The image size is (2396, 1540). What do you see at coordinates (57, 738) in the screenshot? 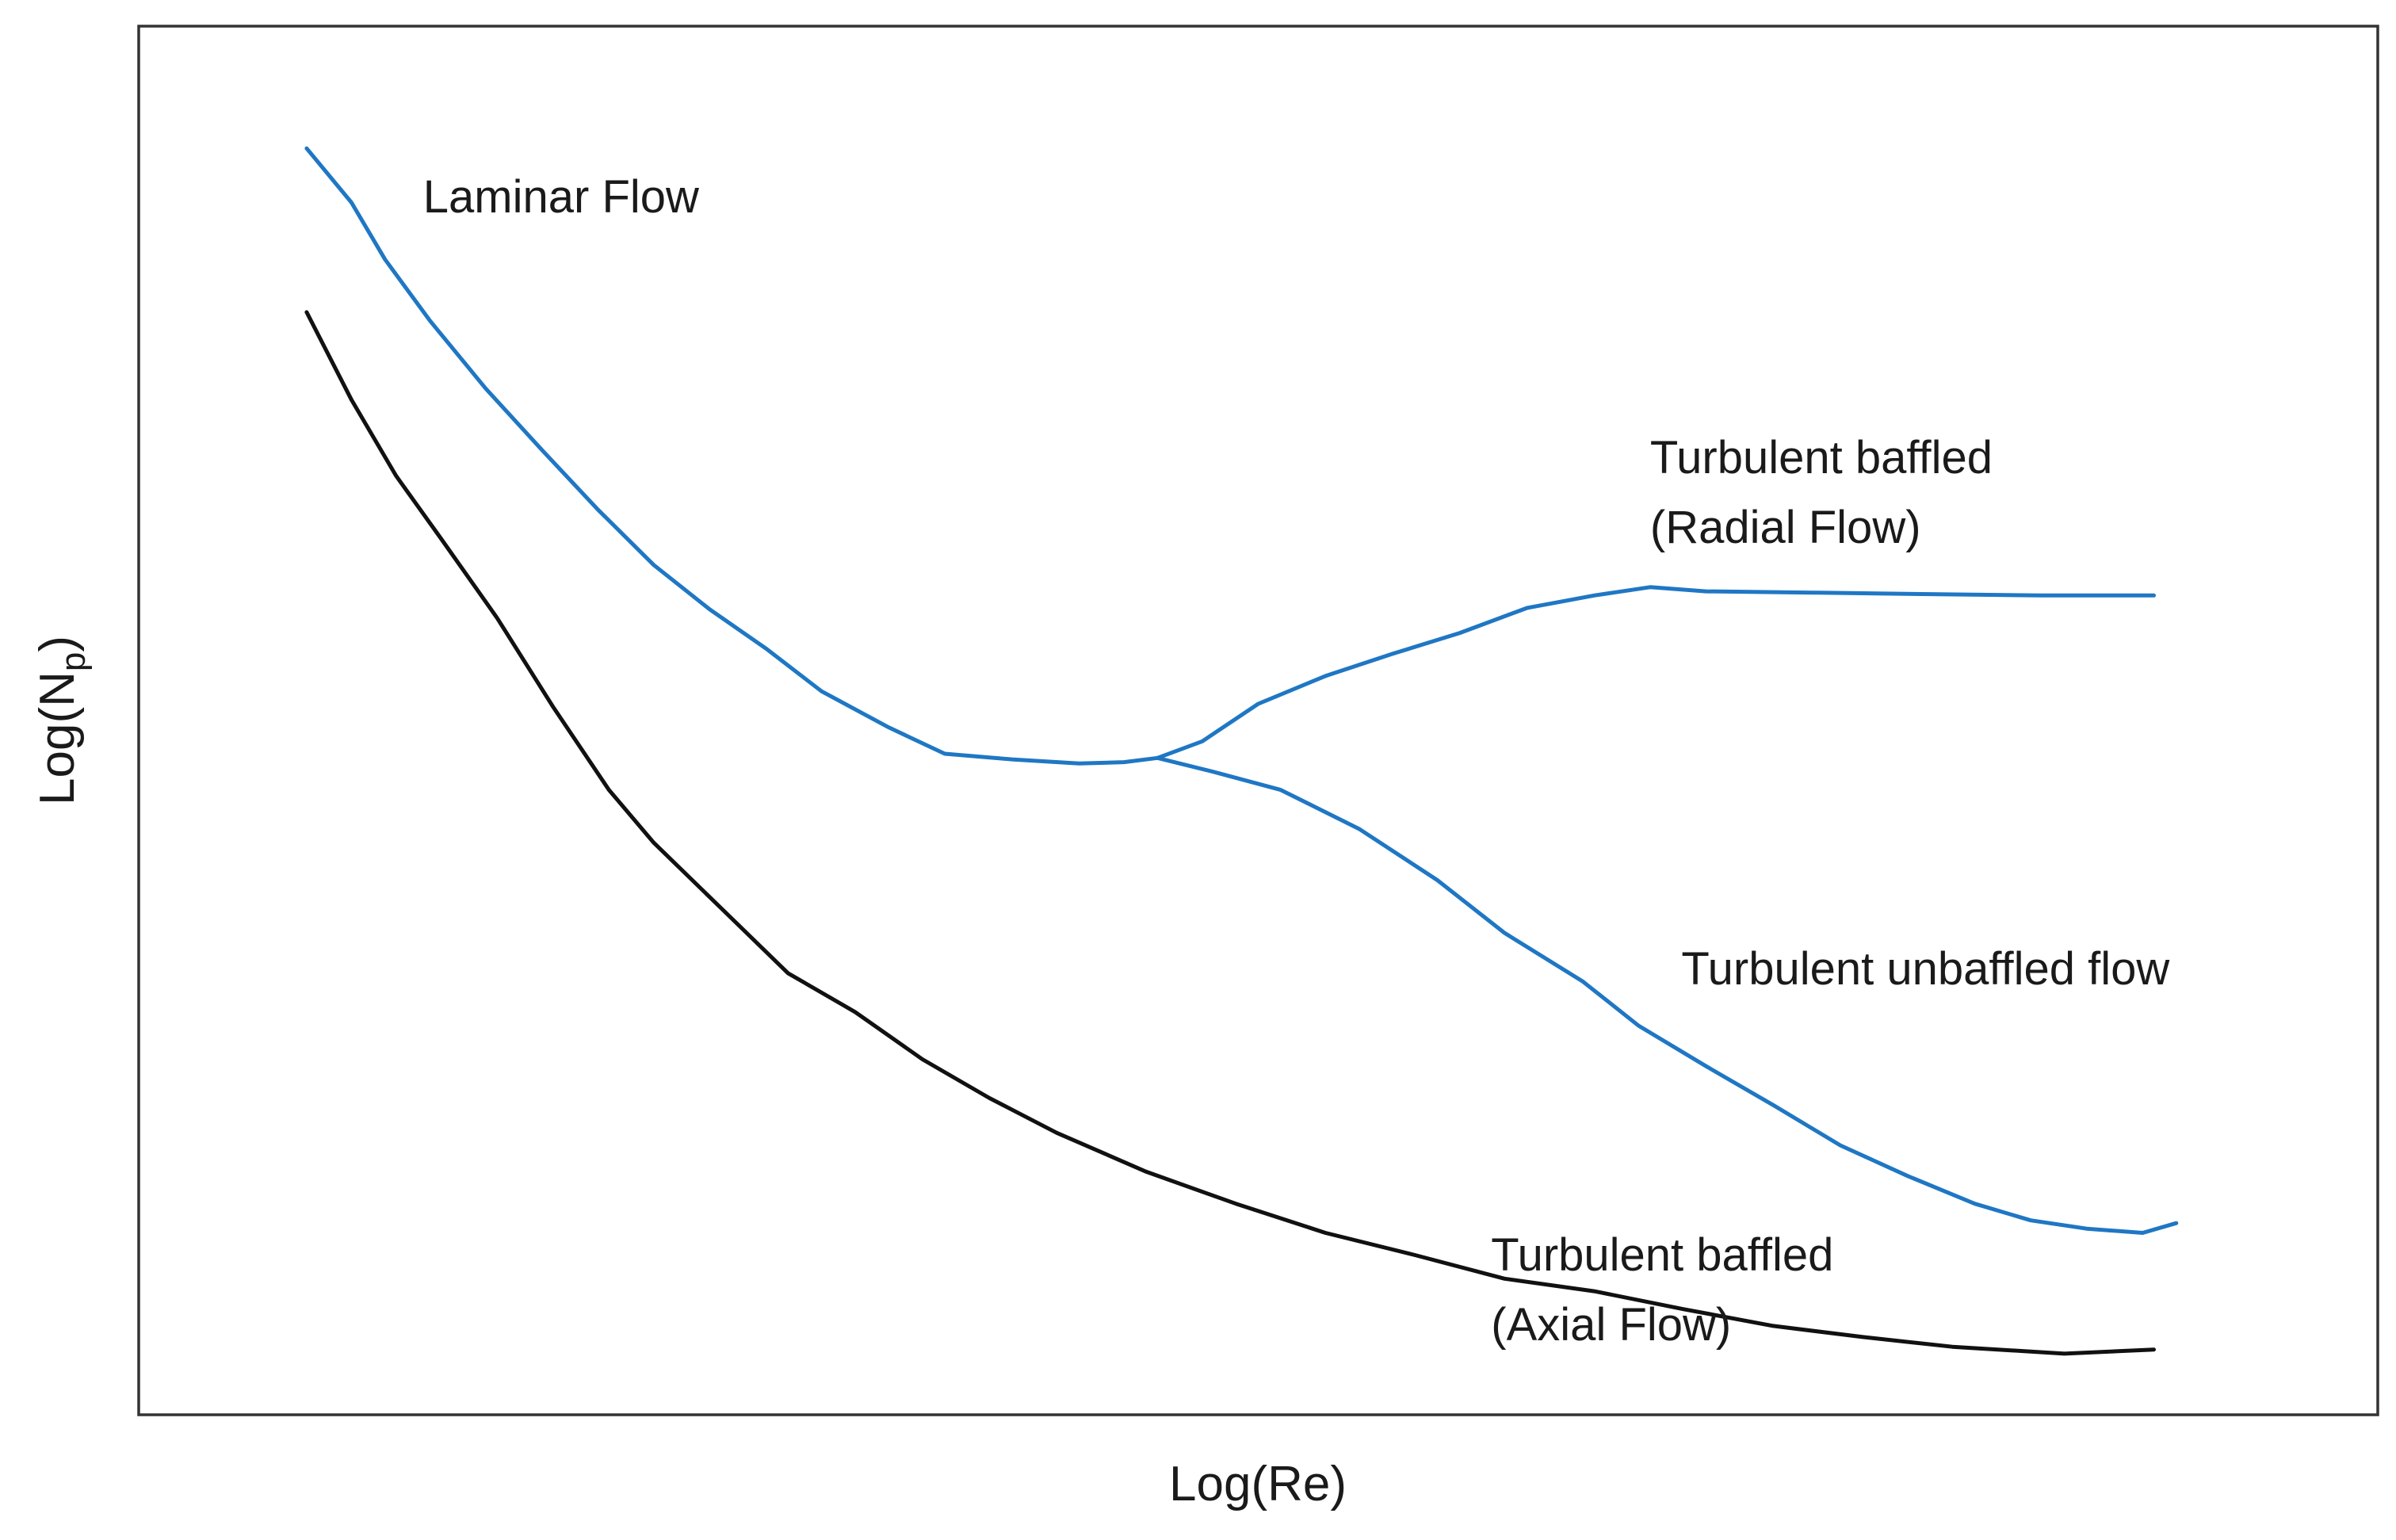
I see `y-axis-label-main: Log(N` at bounding box center [57, 738].